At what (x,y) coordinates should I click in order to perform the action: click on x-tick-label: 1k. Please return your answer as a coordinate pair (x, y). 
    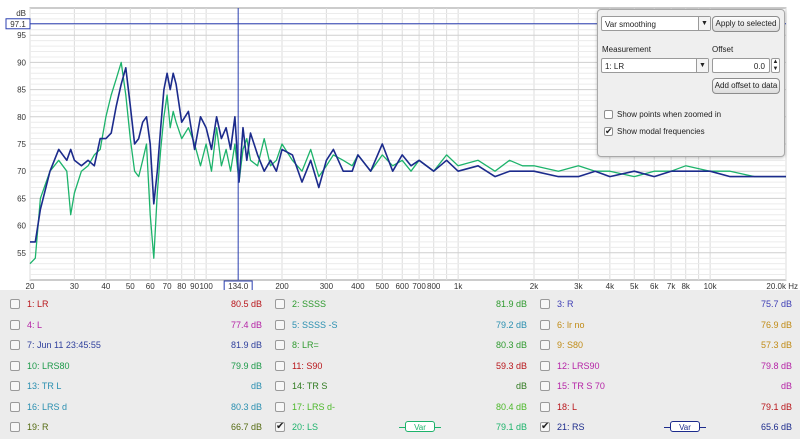
    Looking at the image, I should click on (458, 286).